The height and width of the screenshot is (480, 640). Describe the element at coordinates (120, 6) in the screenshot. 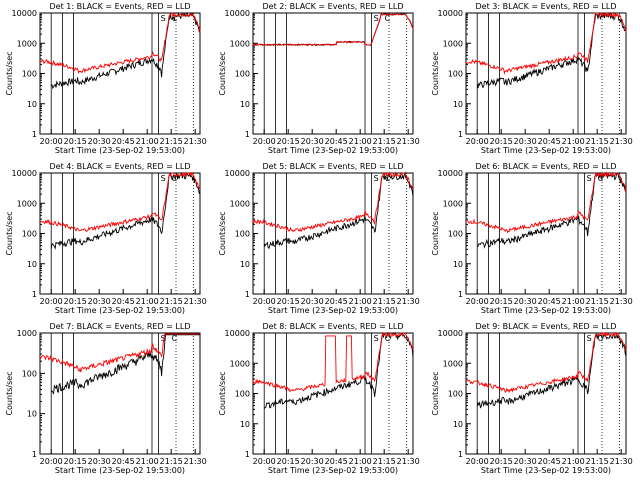

I see `chart-title: Det 1: BLACK = Events, RED = LLD` at that location.